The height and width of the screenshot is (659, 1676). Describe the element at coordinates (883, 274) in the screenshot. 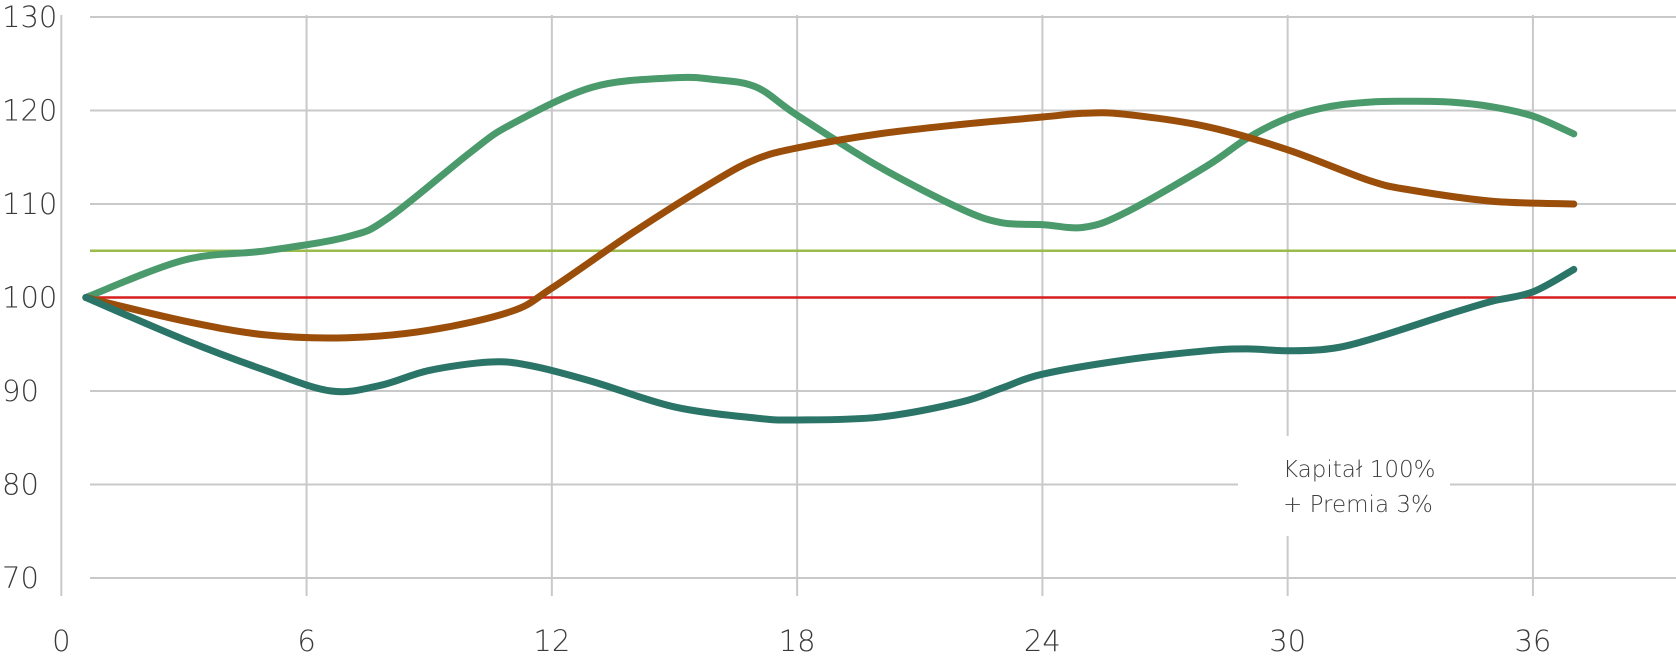

I see `reference-lines` at that location.